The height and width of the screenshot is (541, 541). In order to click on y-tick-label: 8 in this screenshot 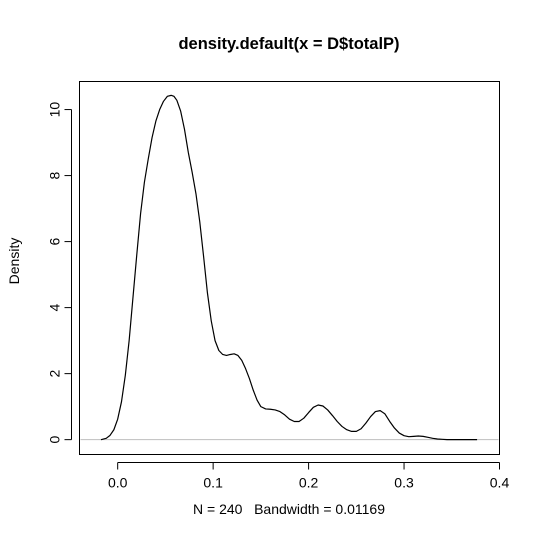, I will do `click(55, 175)`.